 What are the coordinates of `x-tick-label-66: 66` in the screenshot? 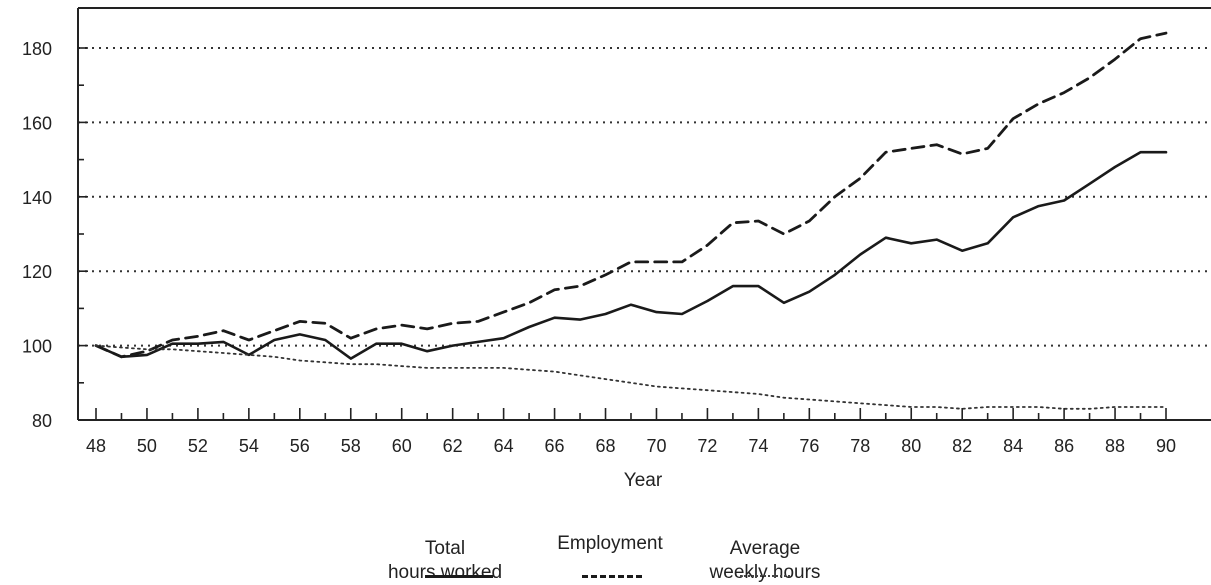 It's located at (555, 446).